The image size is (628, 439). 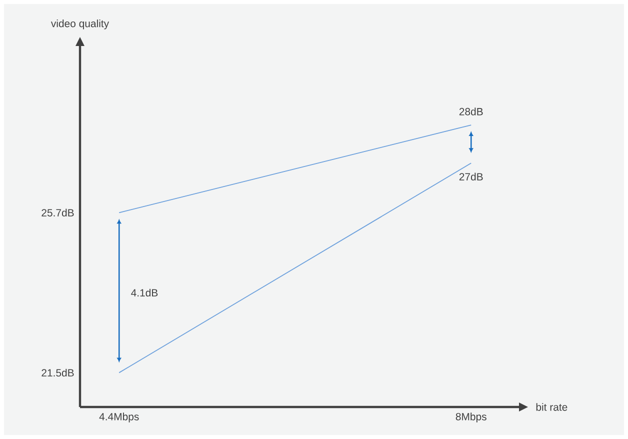 I want to click on data-label: 28dB, so click(x=471, y=112).